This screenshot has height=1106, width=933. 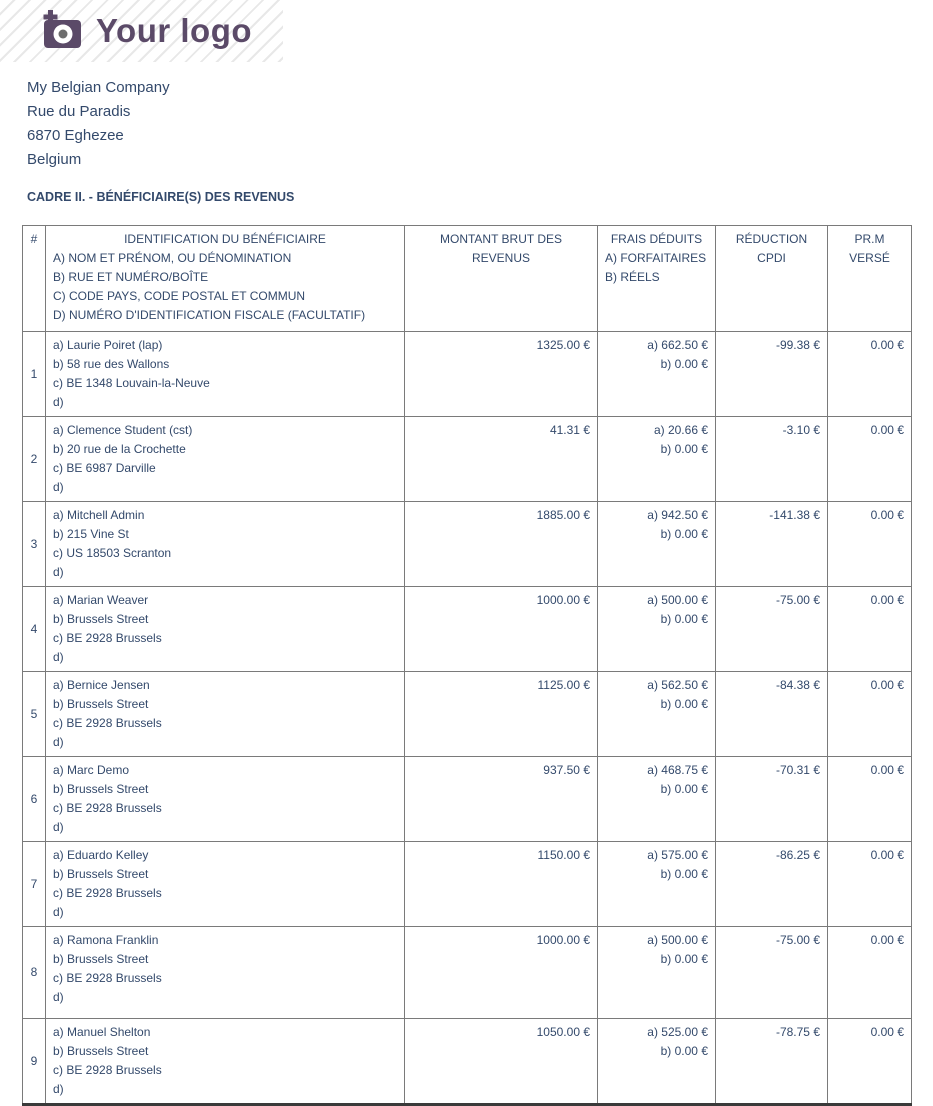 I want to click on header-fees-line-b: B) RÉELS, so click(x=632, y=277).